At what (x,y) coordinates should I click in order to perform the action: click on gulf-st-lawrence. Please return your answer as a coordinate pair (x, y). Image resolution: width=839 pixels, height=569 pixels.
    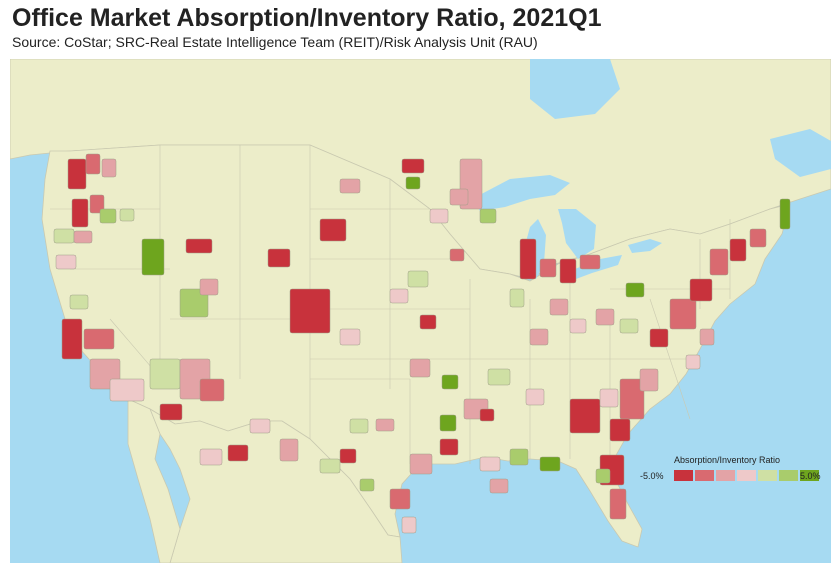
    Looking at the image, I should click on (800, 153).